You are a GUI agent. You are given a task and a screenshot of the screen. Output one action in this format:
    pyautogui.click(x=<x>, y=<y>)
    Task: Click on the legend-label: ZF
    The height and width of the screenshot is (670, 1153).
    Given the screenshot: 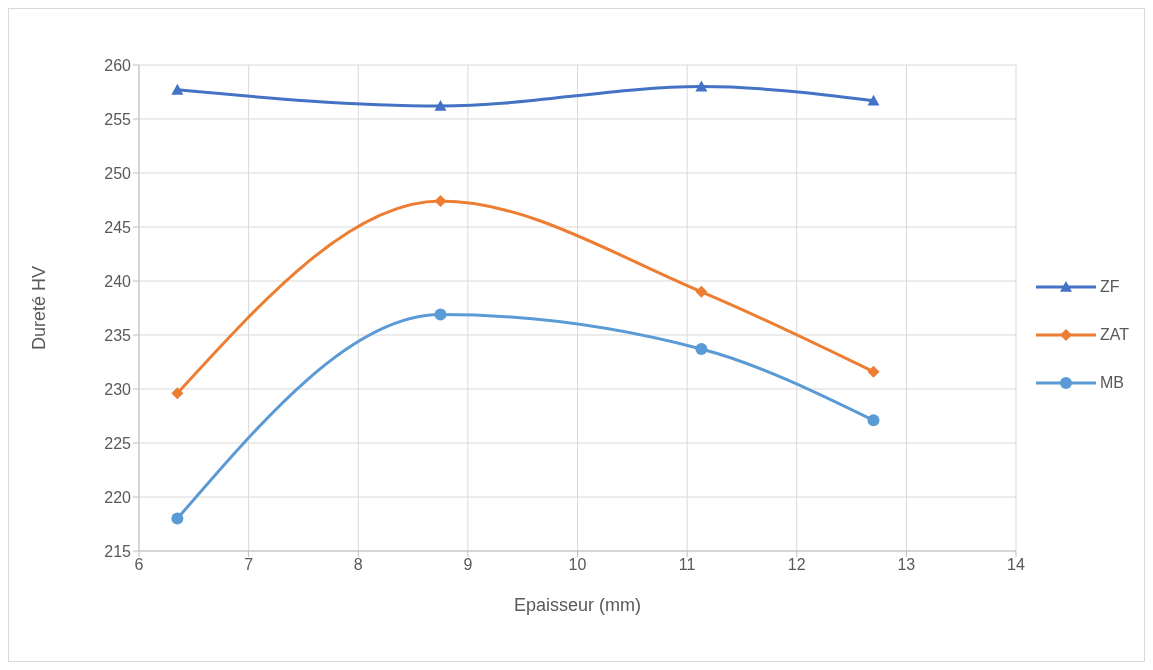 What is the action you would take?
    pyautogui.click(x=1110, y=287)
    